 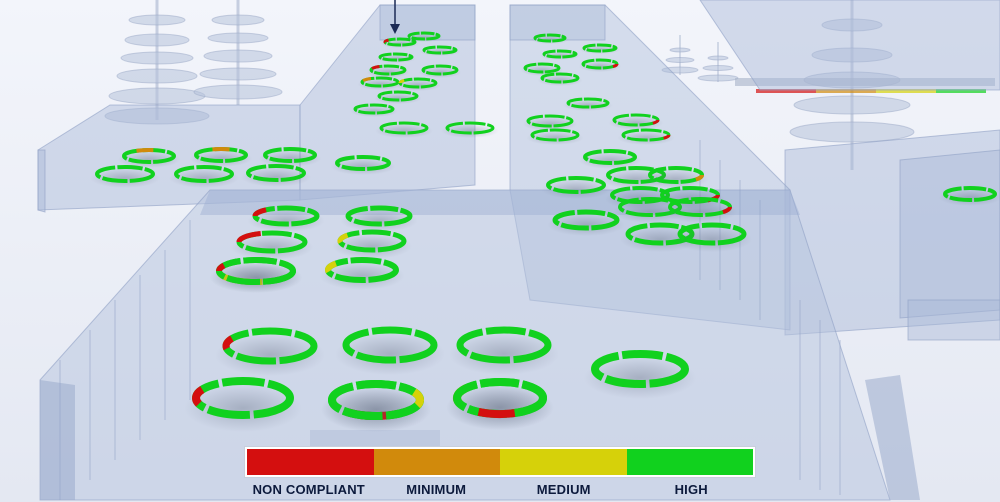 I want to click on legend-label-medium: MEDIUM, so click(x=563, y=489).